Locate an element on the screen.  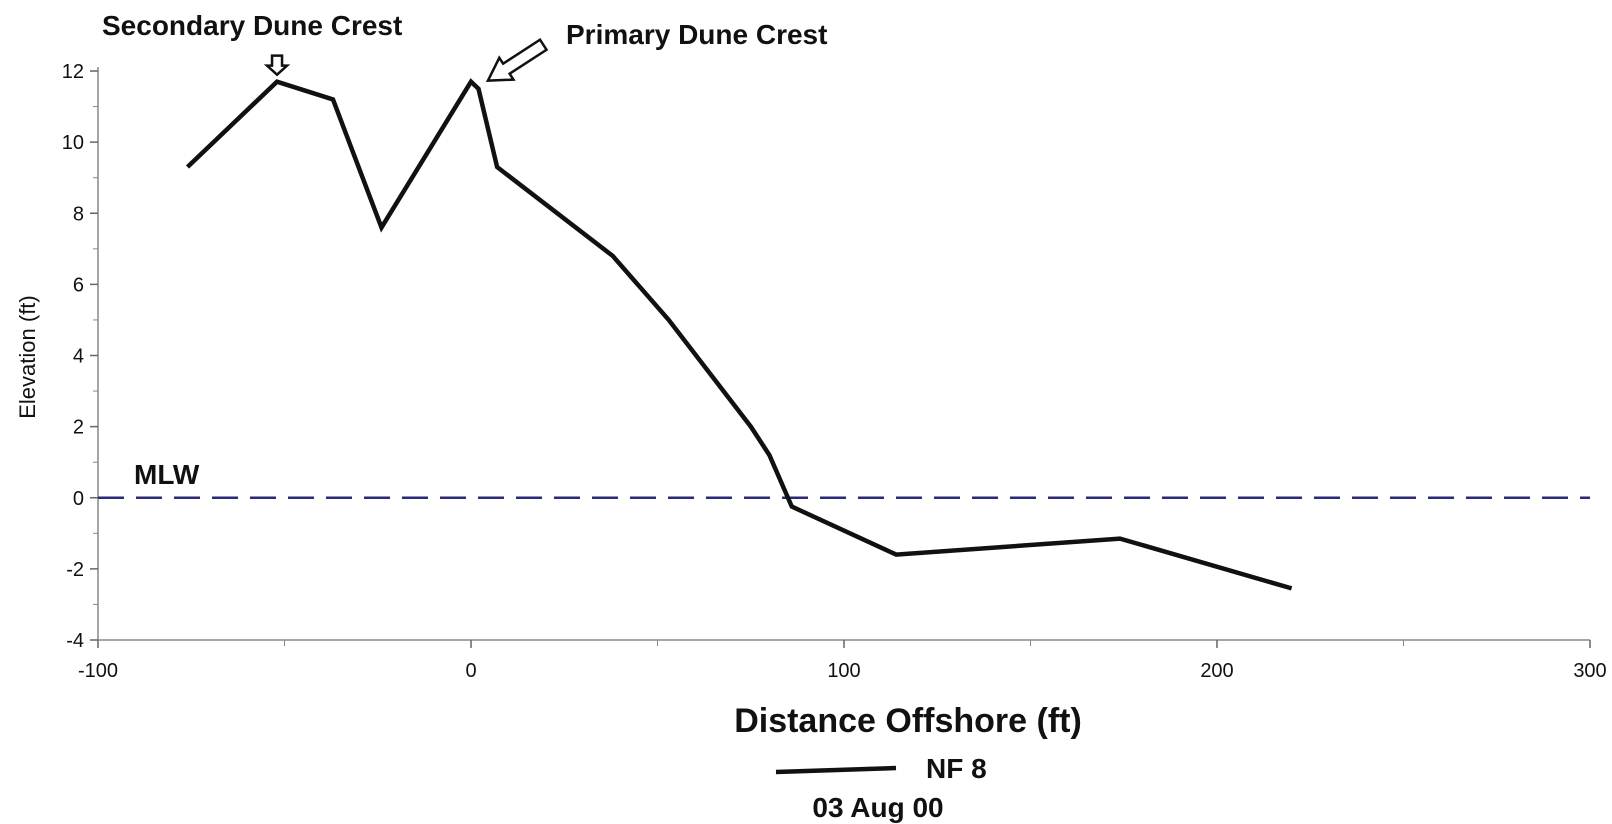
primary-dune-crest-label: Primary Dune Crest is located at coordinates (696, 34).